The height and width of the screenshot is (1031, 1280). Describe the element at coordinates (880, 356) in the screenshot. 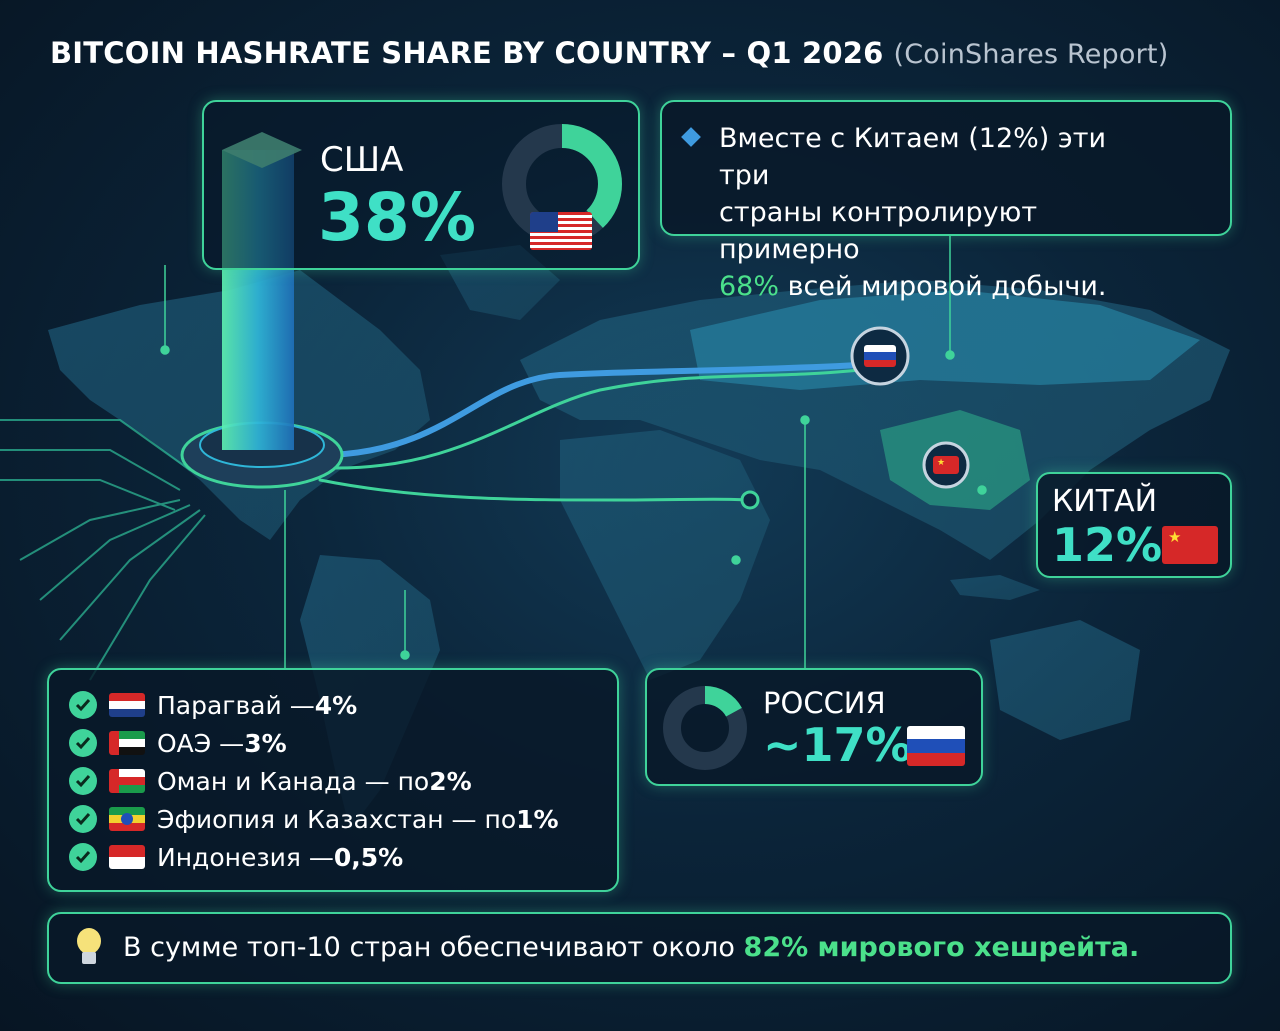

I see `russia-node-flag` at that location.